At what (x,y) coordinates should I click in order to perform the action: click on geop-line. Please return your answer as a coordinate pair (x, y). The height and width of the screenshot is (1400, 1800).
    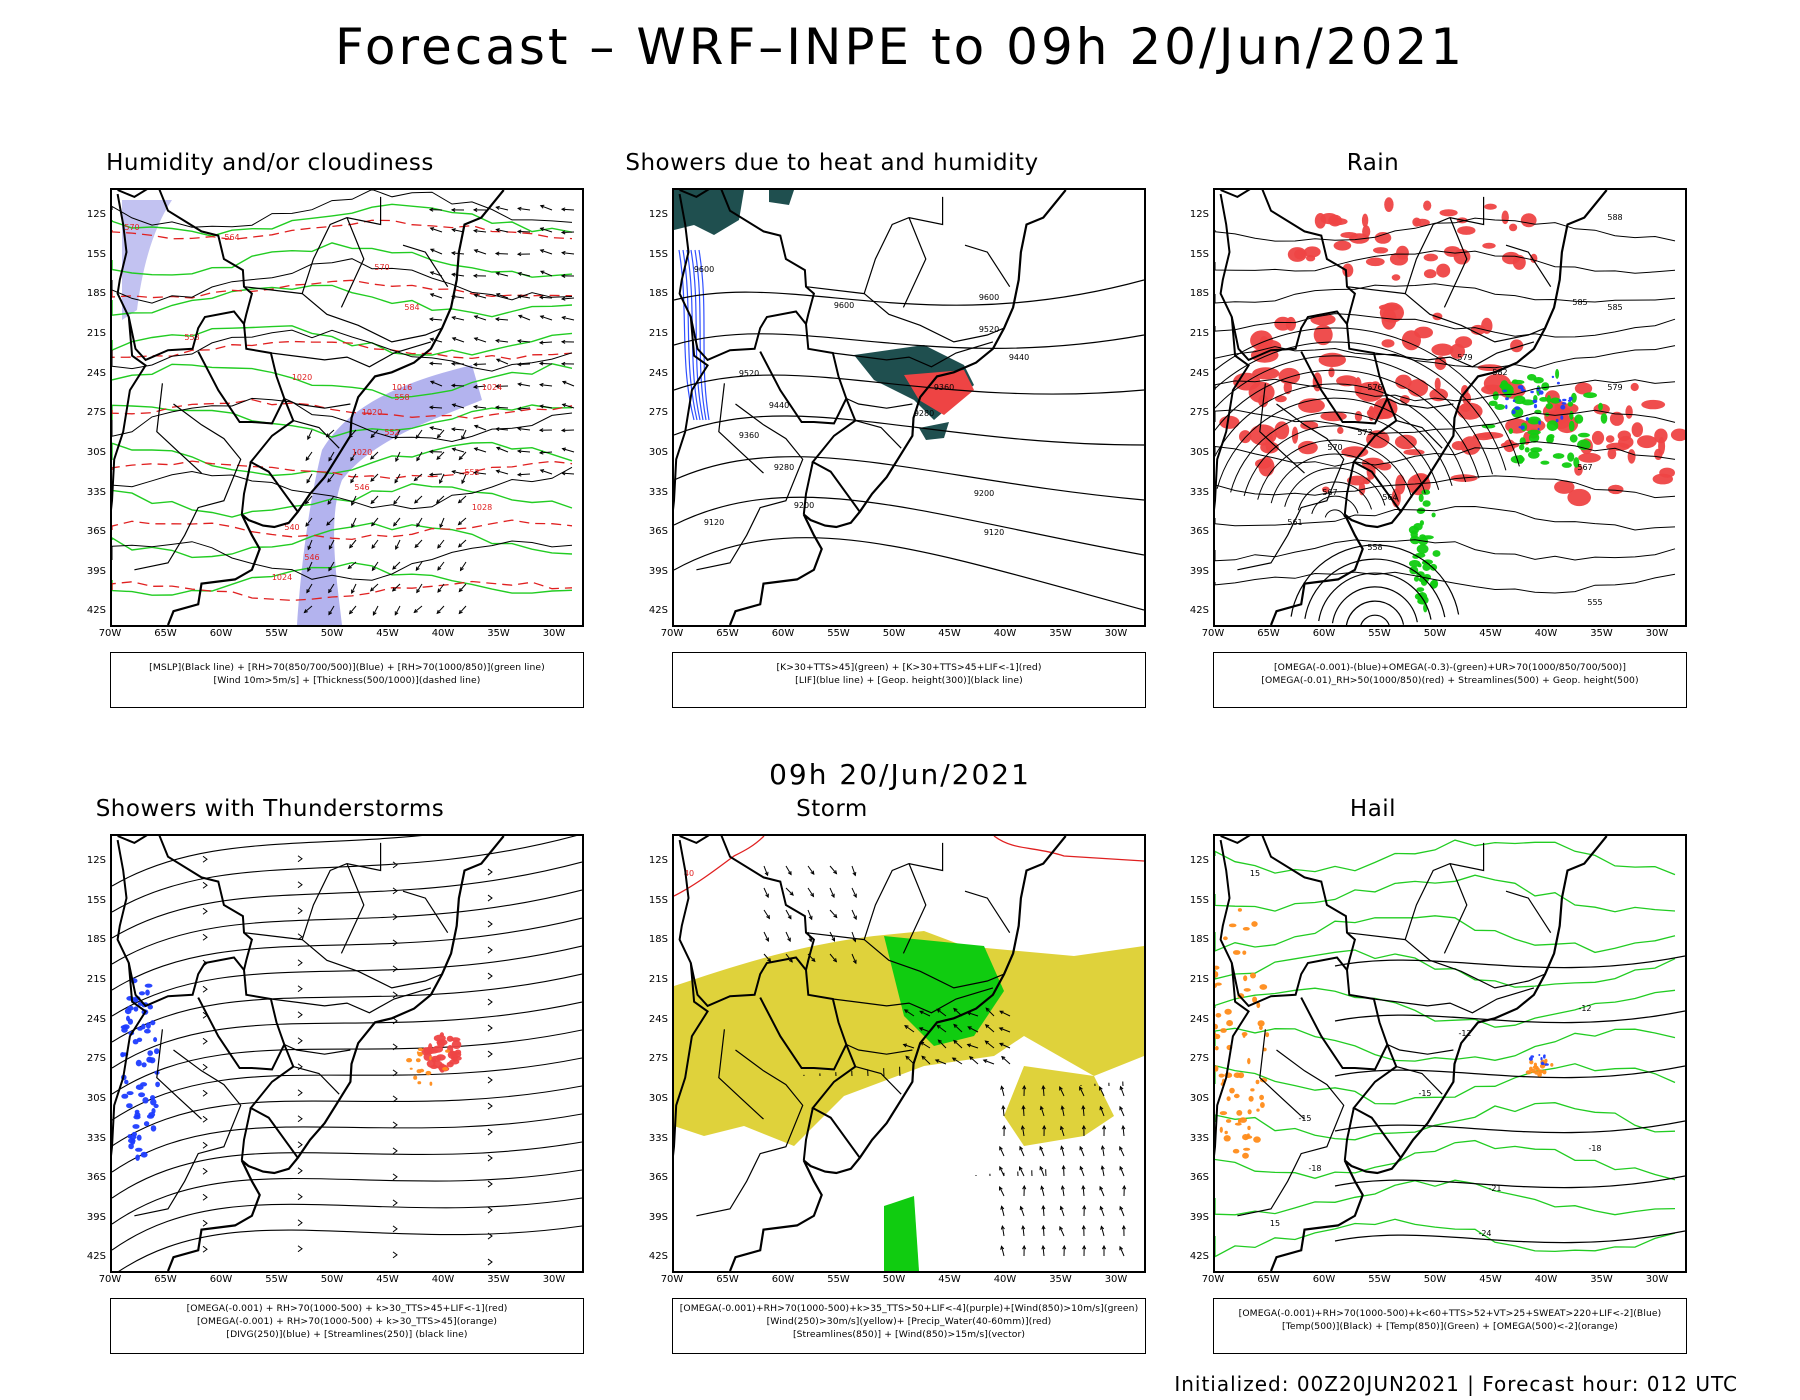
    Looking at the image, I should click on (909, 292).